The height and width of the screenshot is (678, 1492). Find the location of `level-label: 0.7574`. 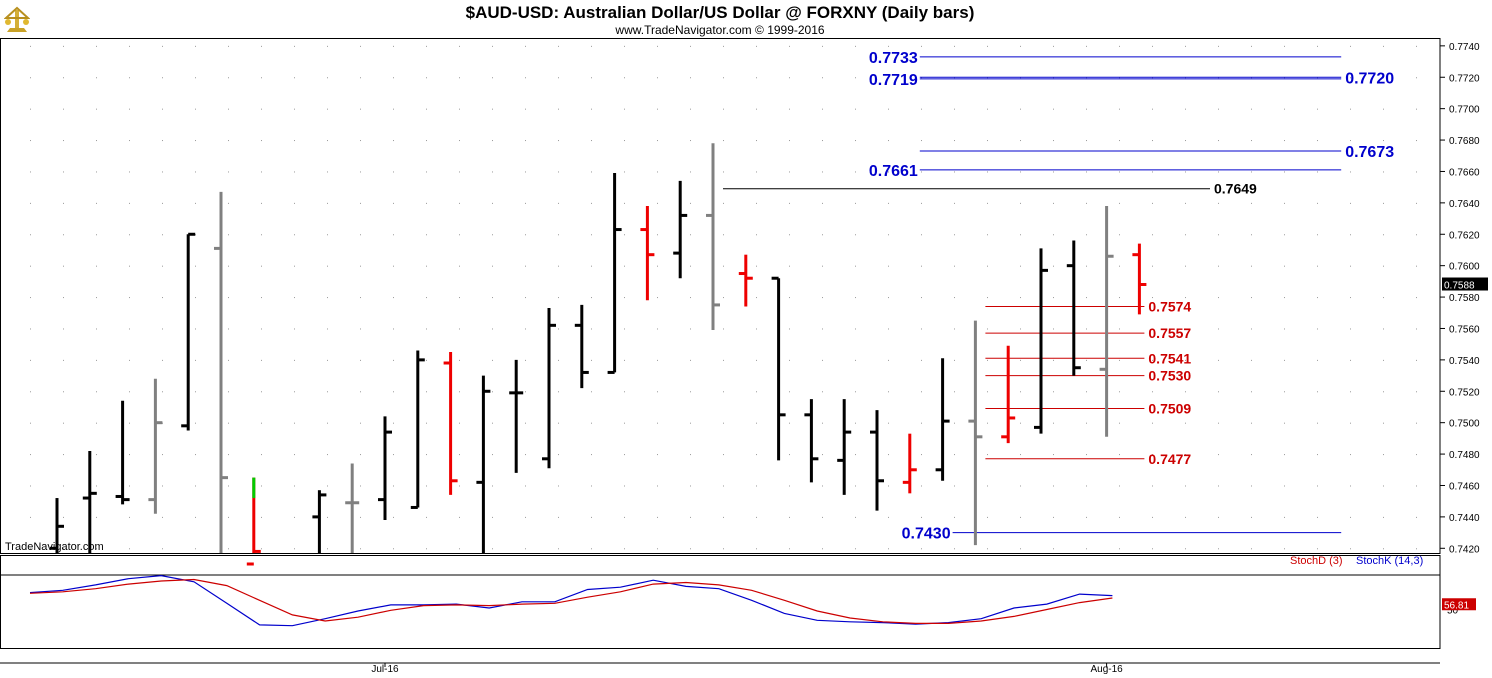

level-label: 0.7574 is located at coordinates (1169, 306).